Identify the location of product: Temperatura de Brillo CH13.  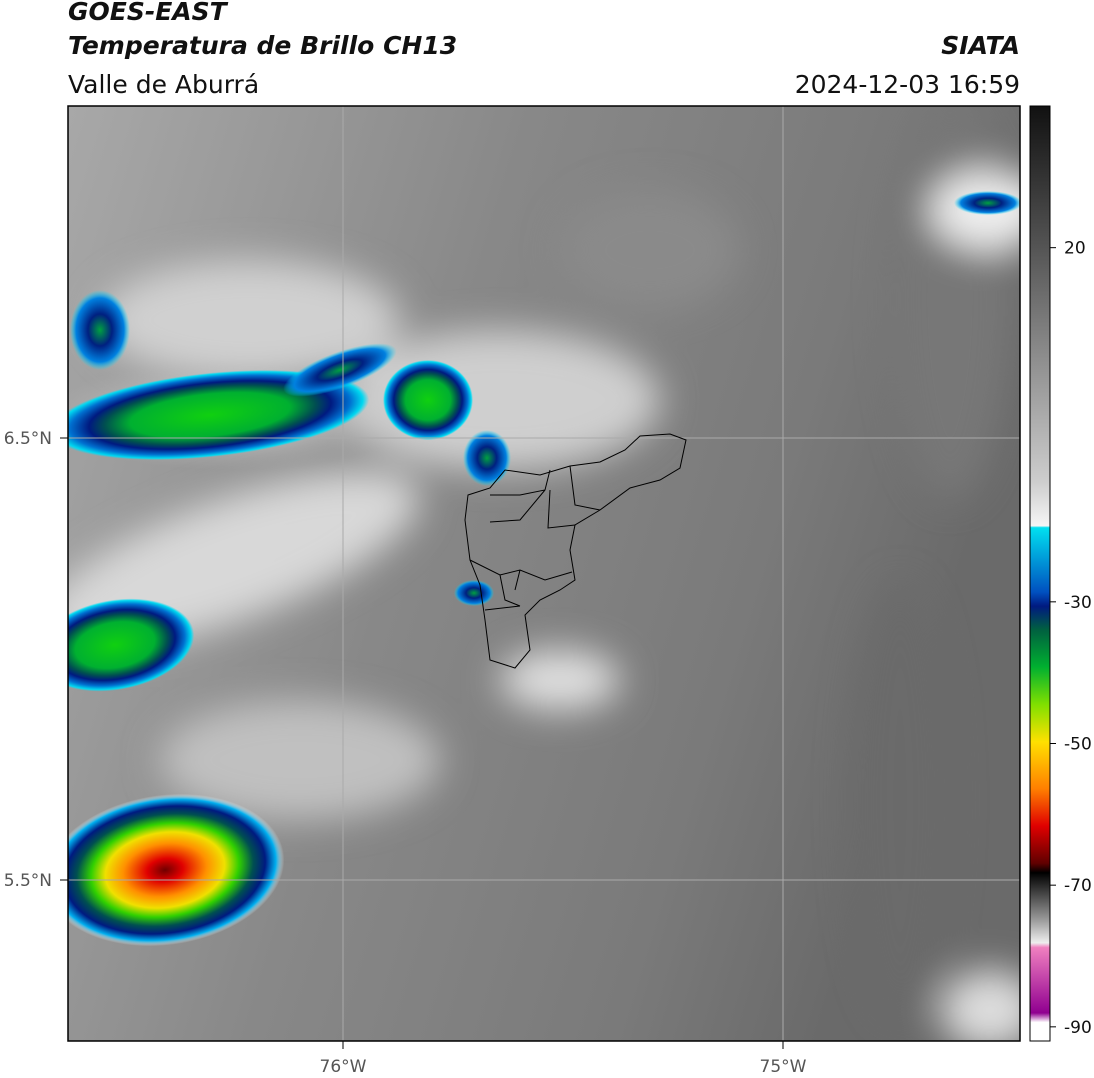
(262, 45).